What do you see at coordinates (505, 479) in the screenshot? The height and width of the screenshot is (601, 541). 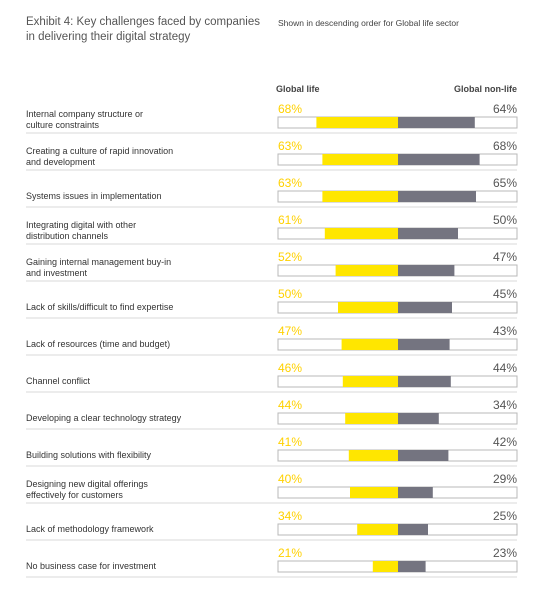 I see `label-global-non-life: 29%` at bounding box center [505, 479].